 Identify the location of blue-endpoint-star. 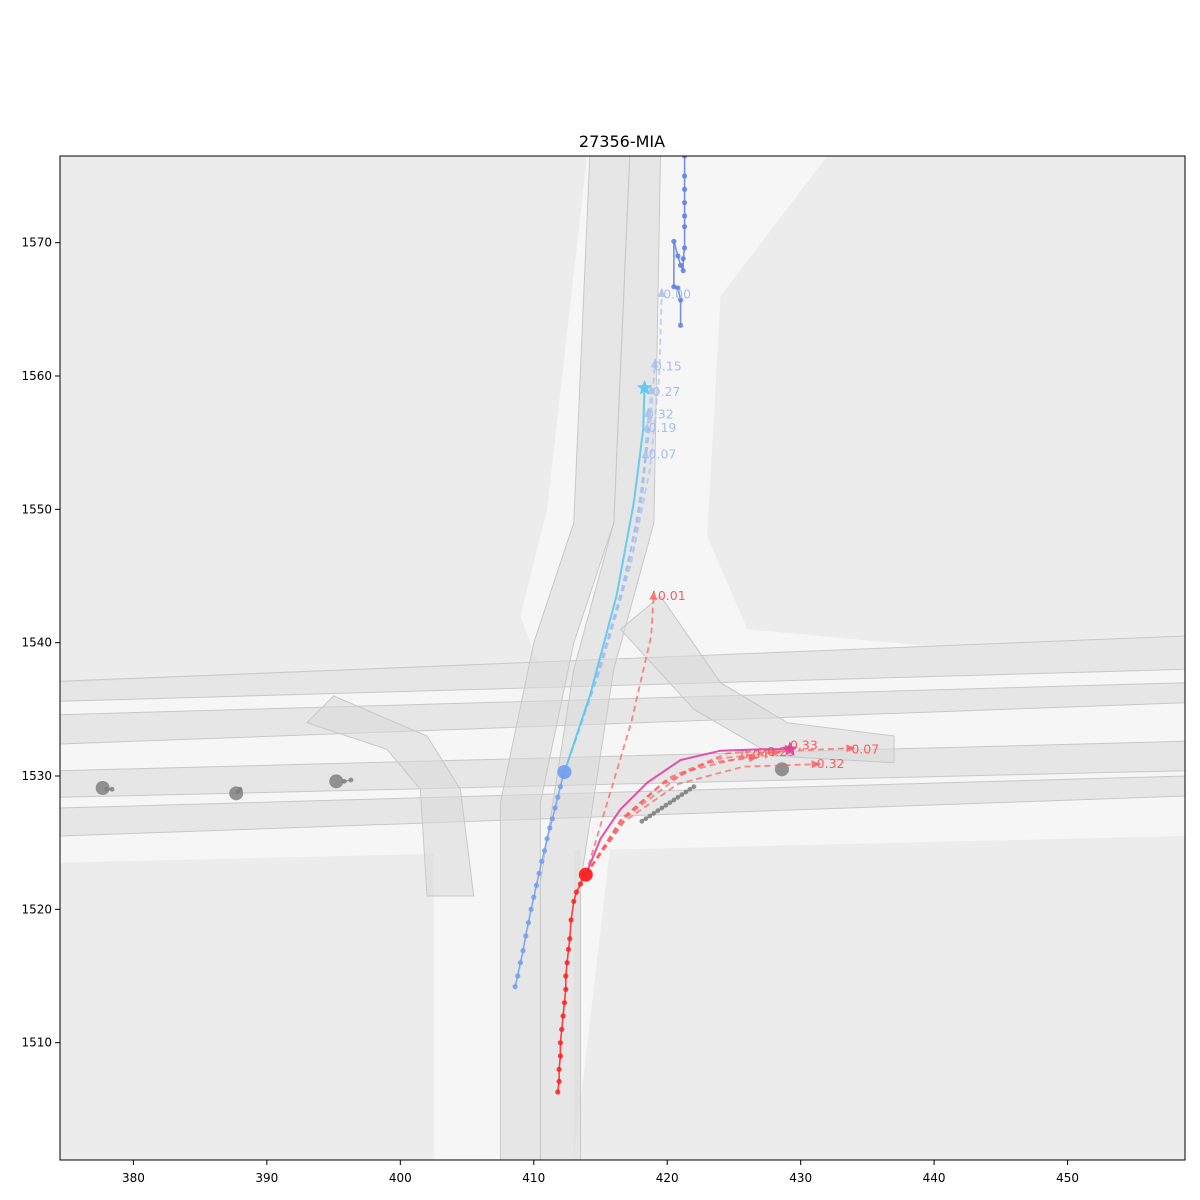
(644, 387).